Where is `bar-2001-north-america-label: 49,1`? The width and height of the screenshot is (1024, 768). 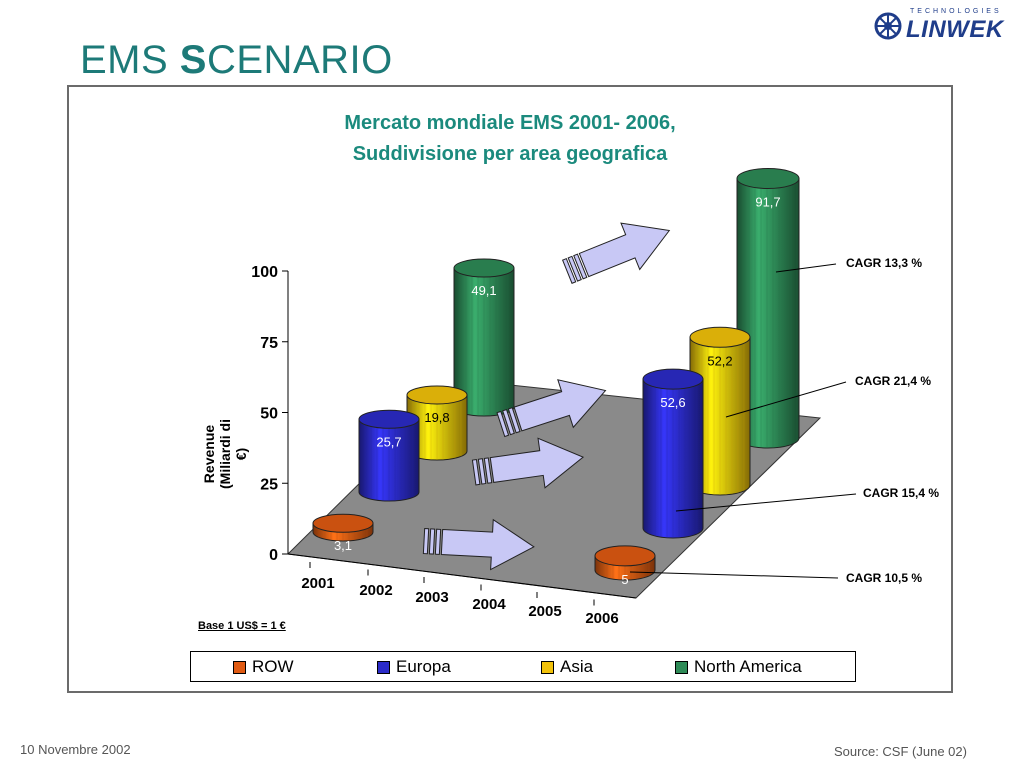
bar-2001-north-america-label: 49,1 is located at coordinates (483, 290).